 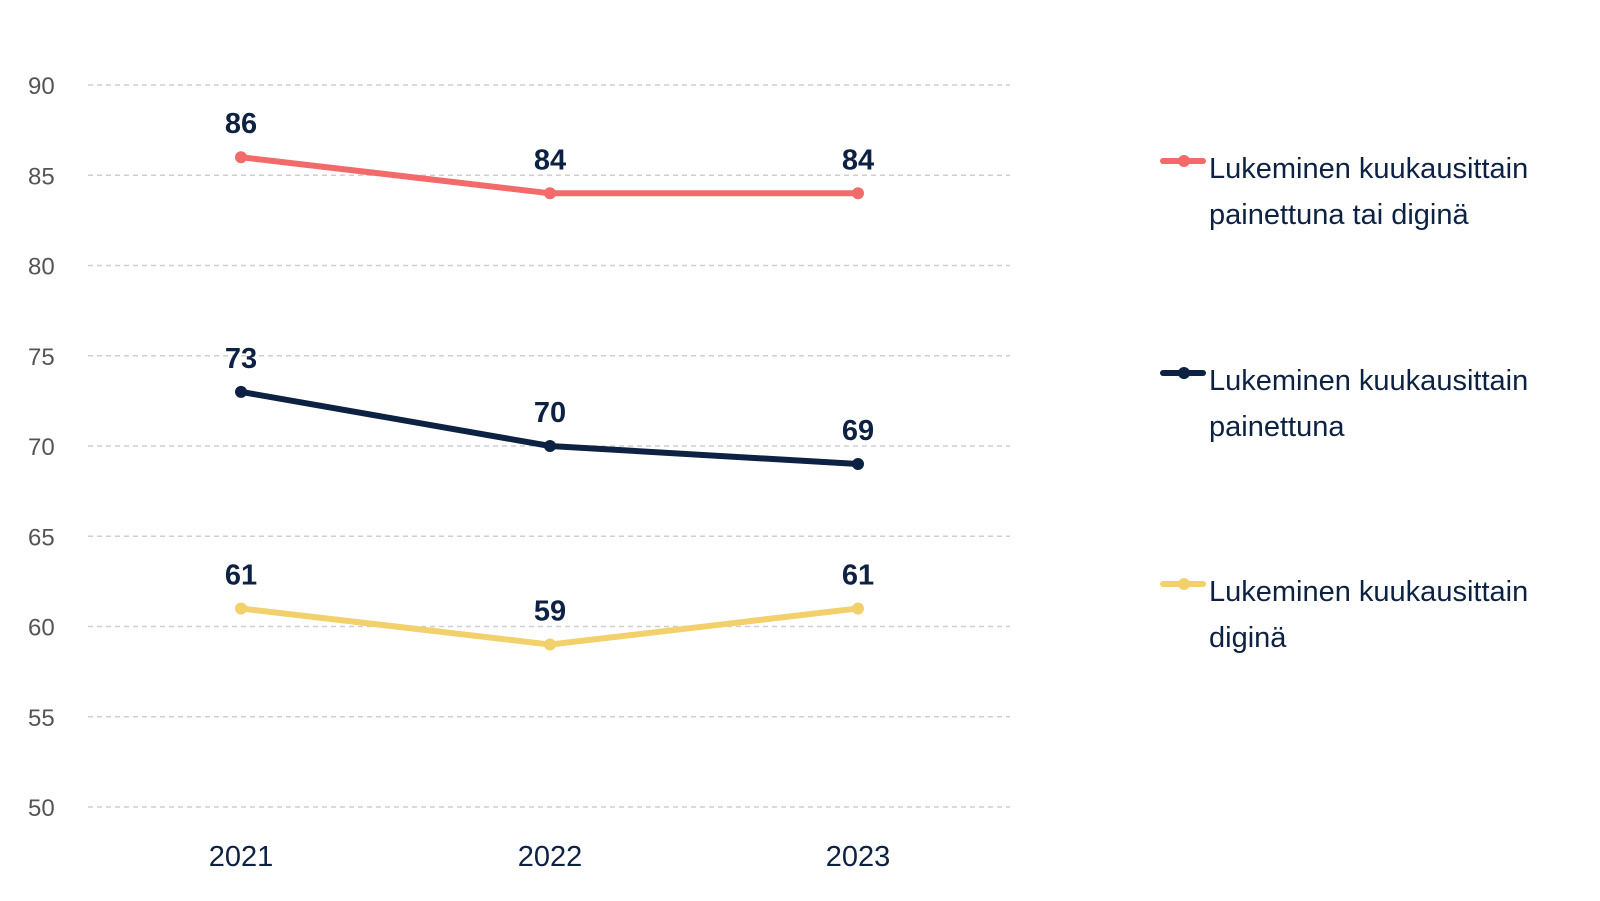 What do you see at coordinates (41, 718) in the screenshot?
I see `y-tick-label: 55` at bounding box center [41, 718].